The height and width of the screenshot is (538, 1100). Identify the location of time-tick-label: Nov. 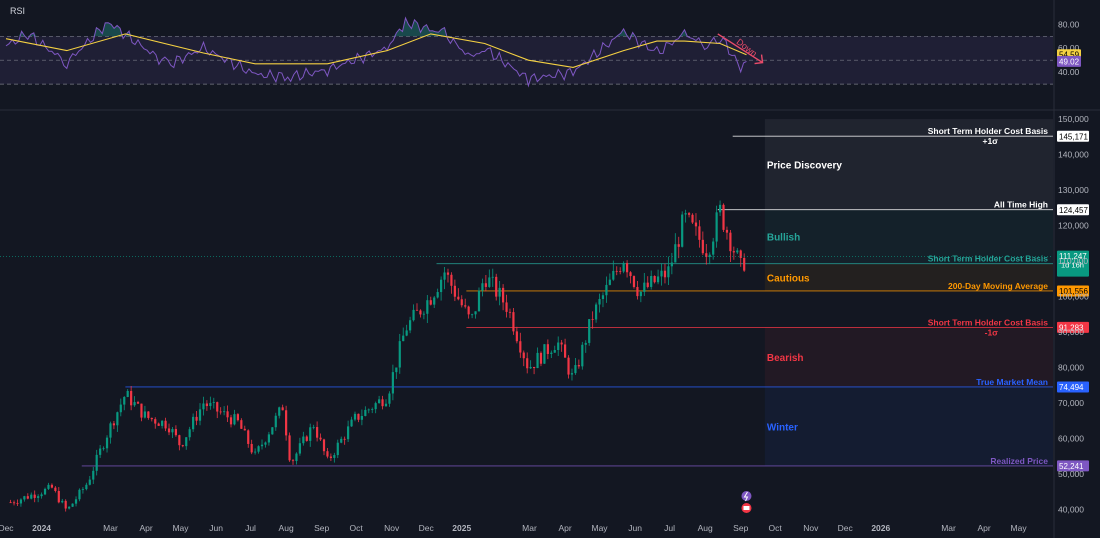
(811, 528).